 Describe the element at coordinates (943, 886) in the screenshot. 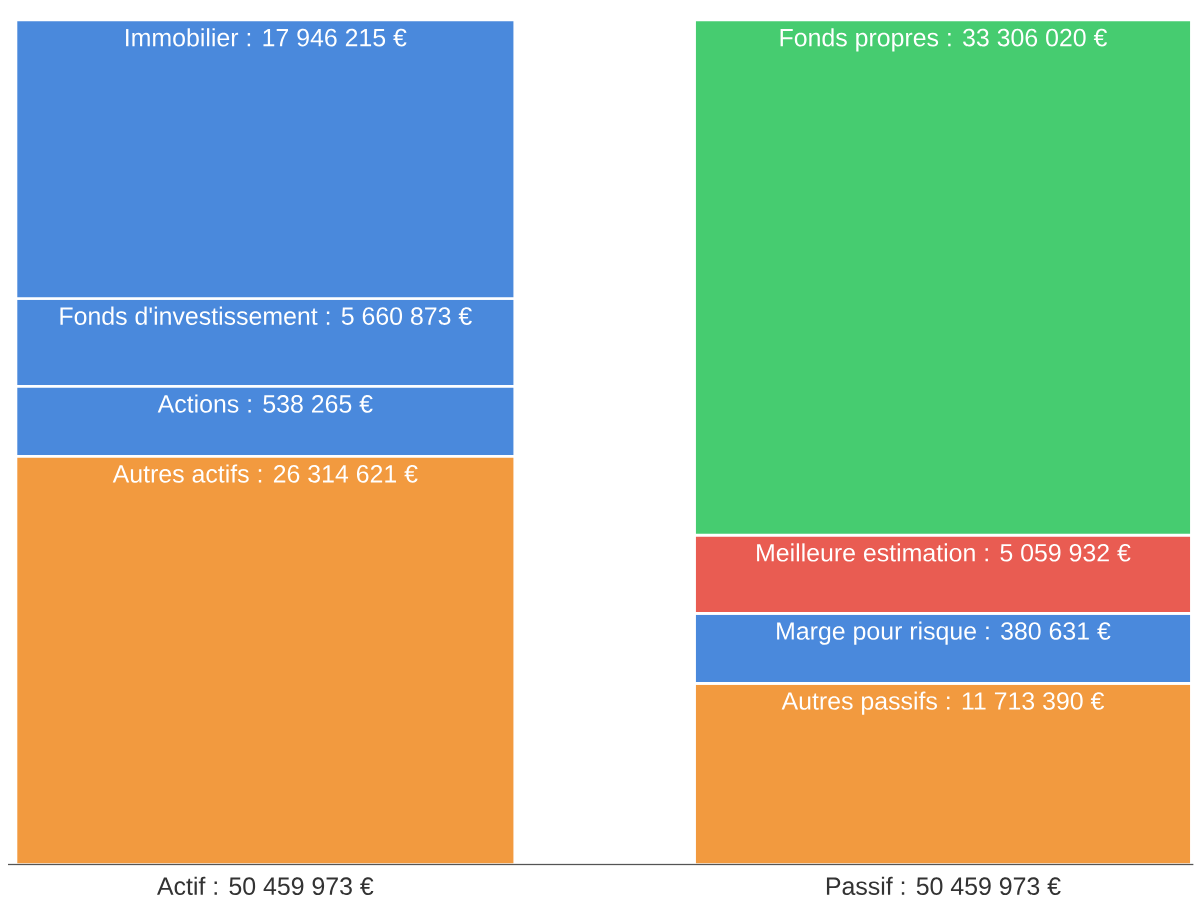

I see `category-label: Passif : 50 459 973 €` at that location.